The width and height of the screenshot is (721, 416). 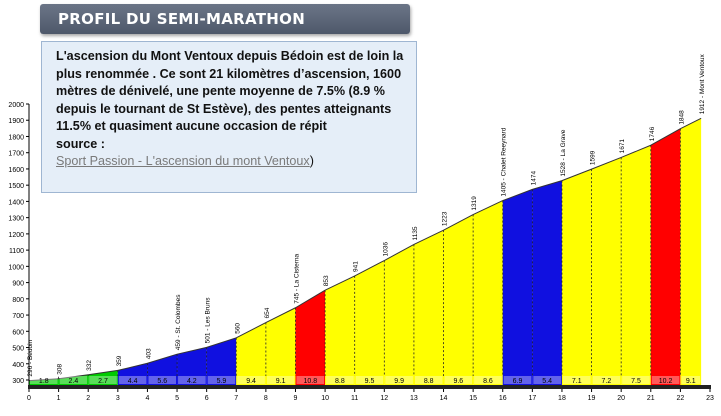 I want to click on gradient-label: 5.6, so click(x=162, y=381).